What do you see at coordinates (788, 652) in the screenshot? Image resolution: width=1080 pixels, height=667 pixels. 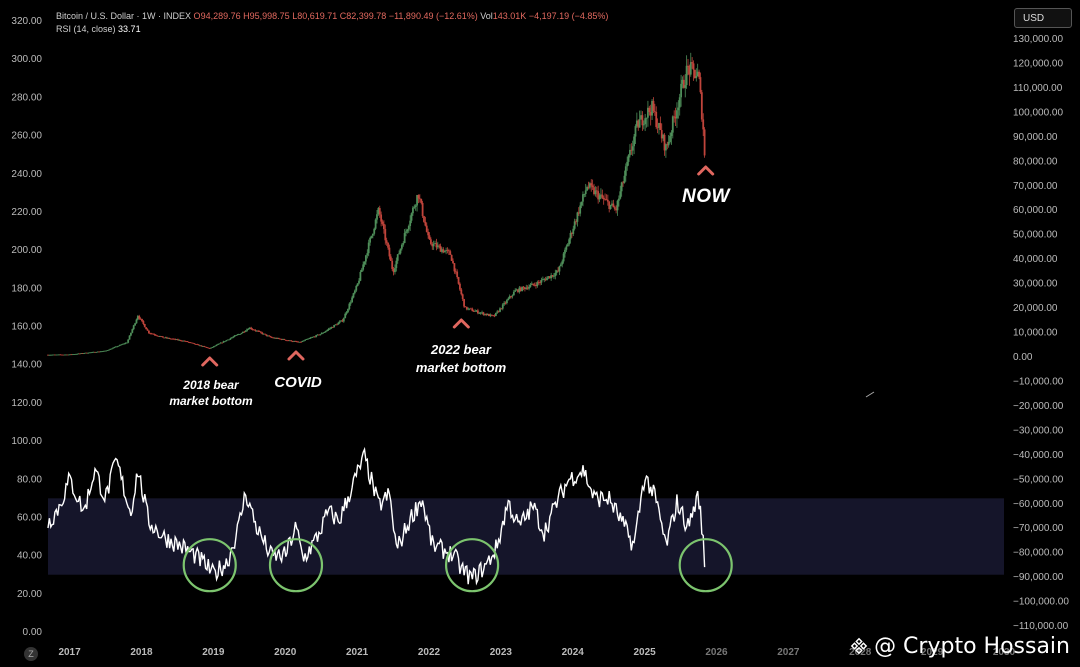 I see `time-tick-label: 2027` at bounding box center [788, 652].